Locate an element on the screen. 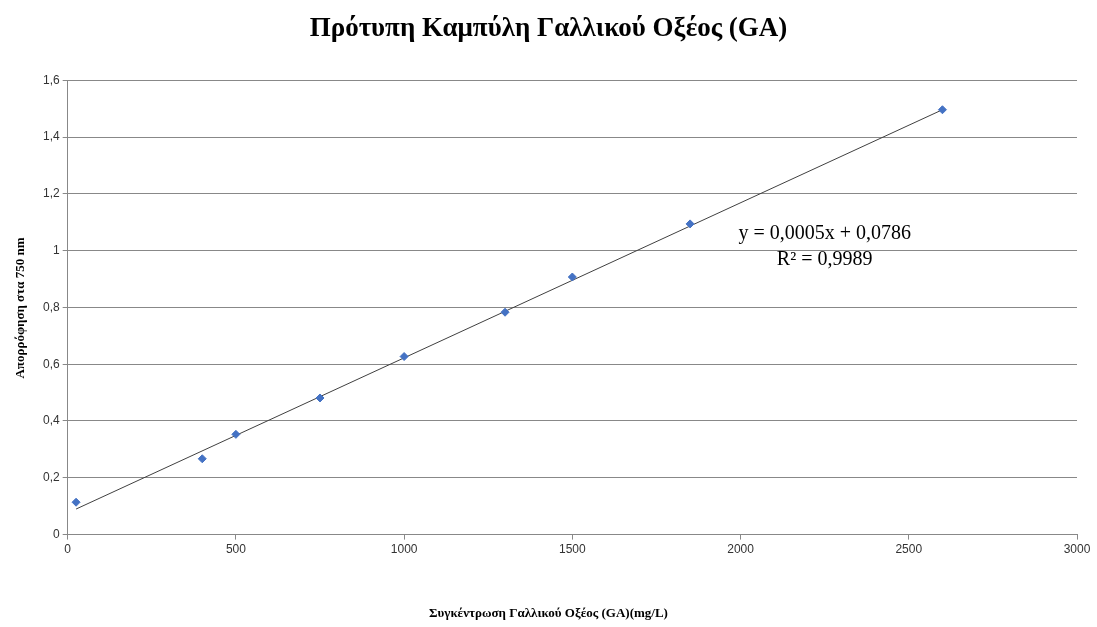 This screenshot has width=1097, height=627. y-tick-label: 0,2 is located at coordinates (51, 477).